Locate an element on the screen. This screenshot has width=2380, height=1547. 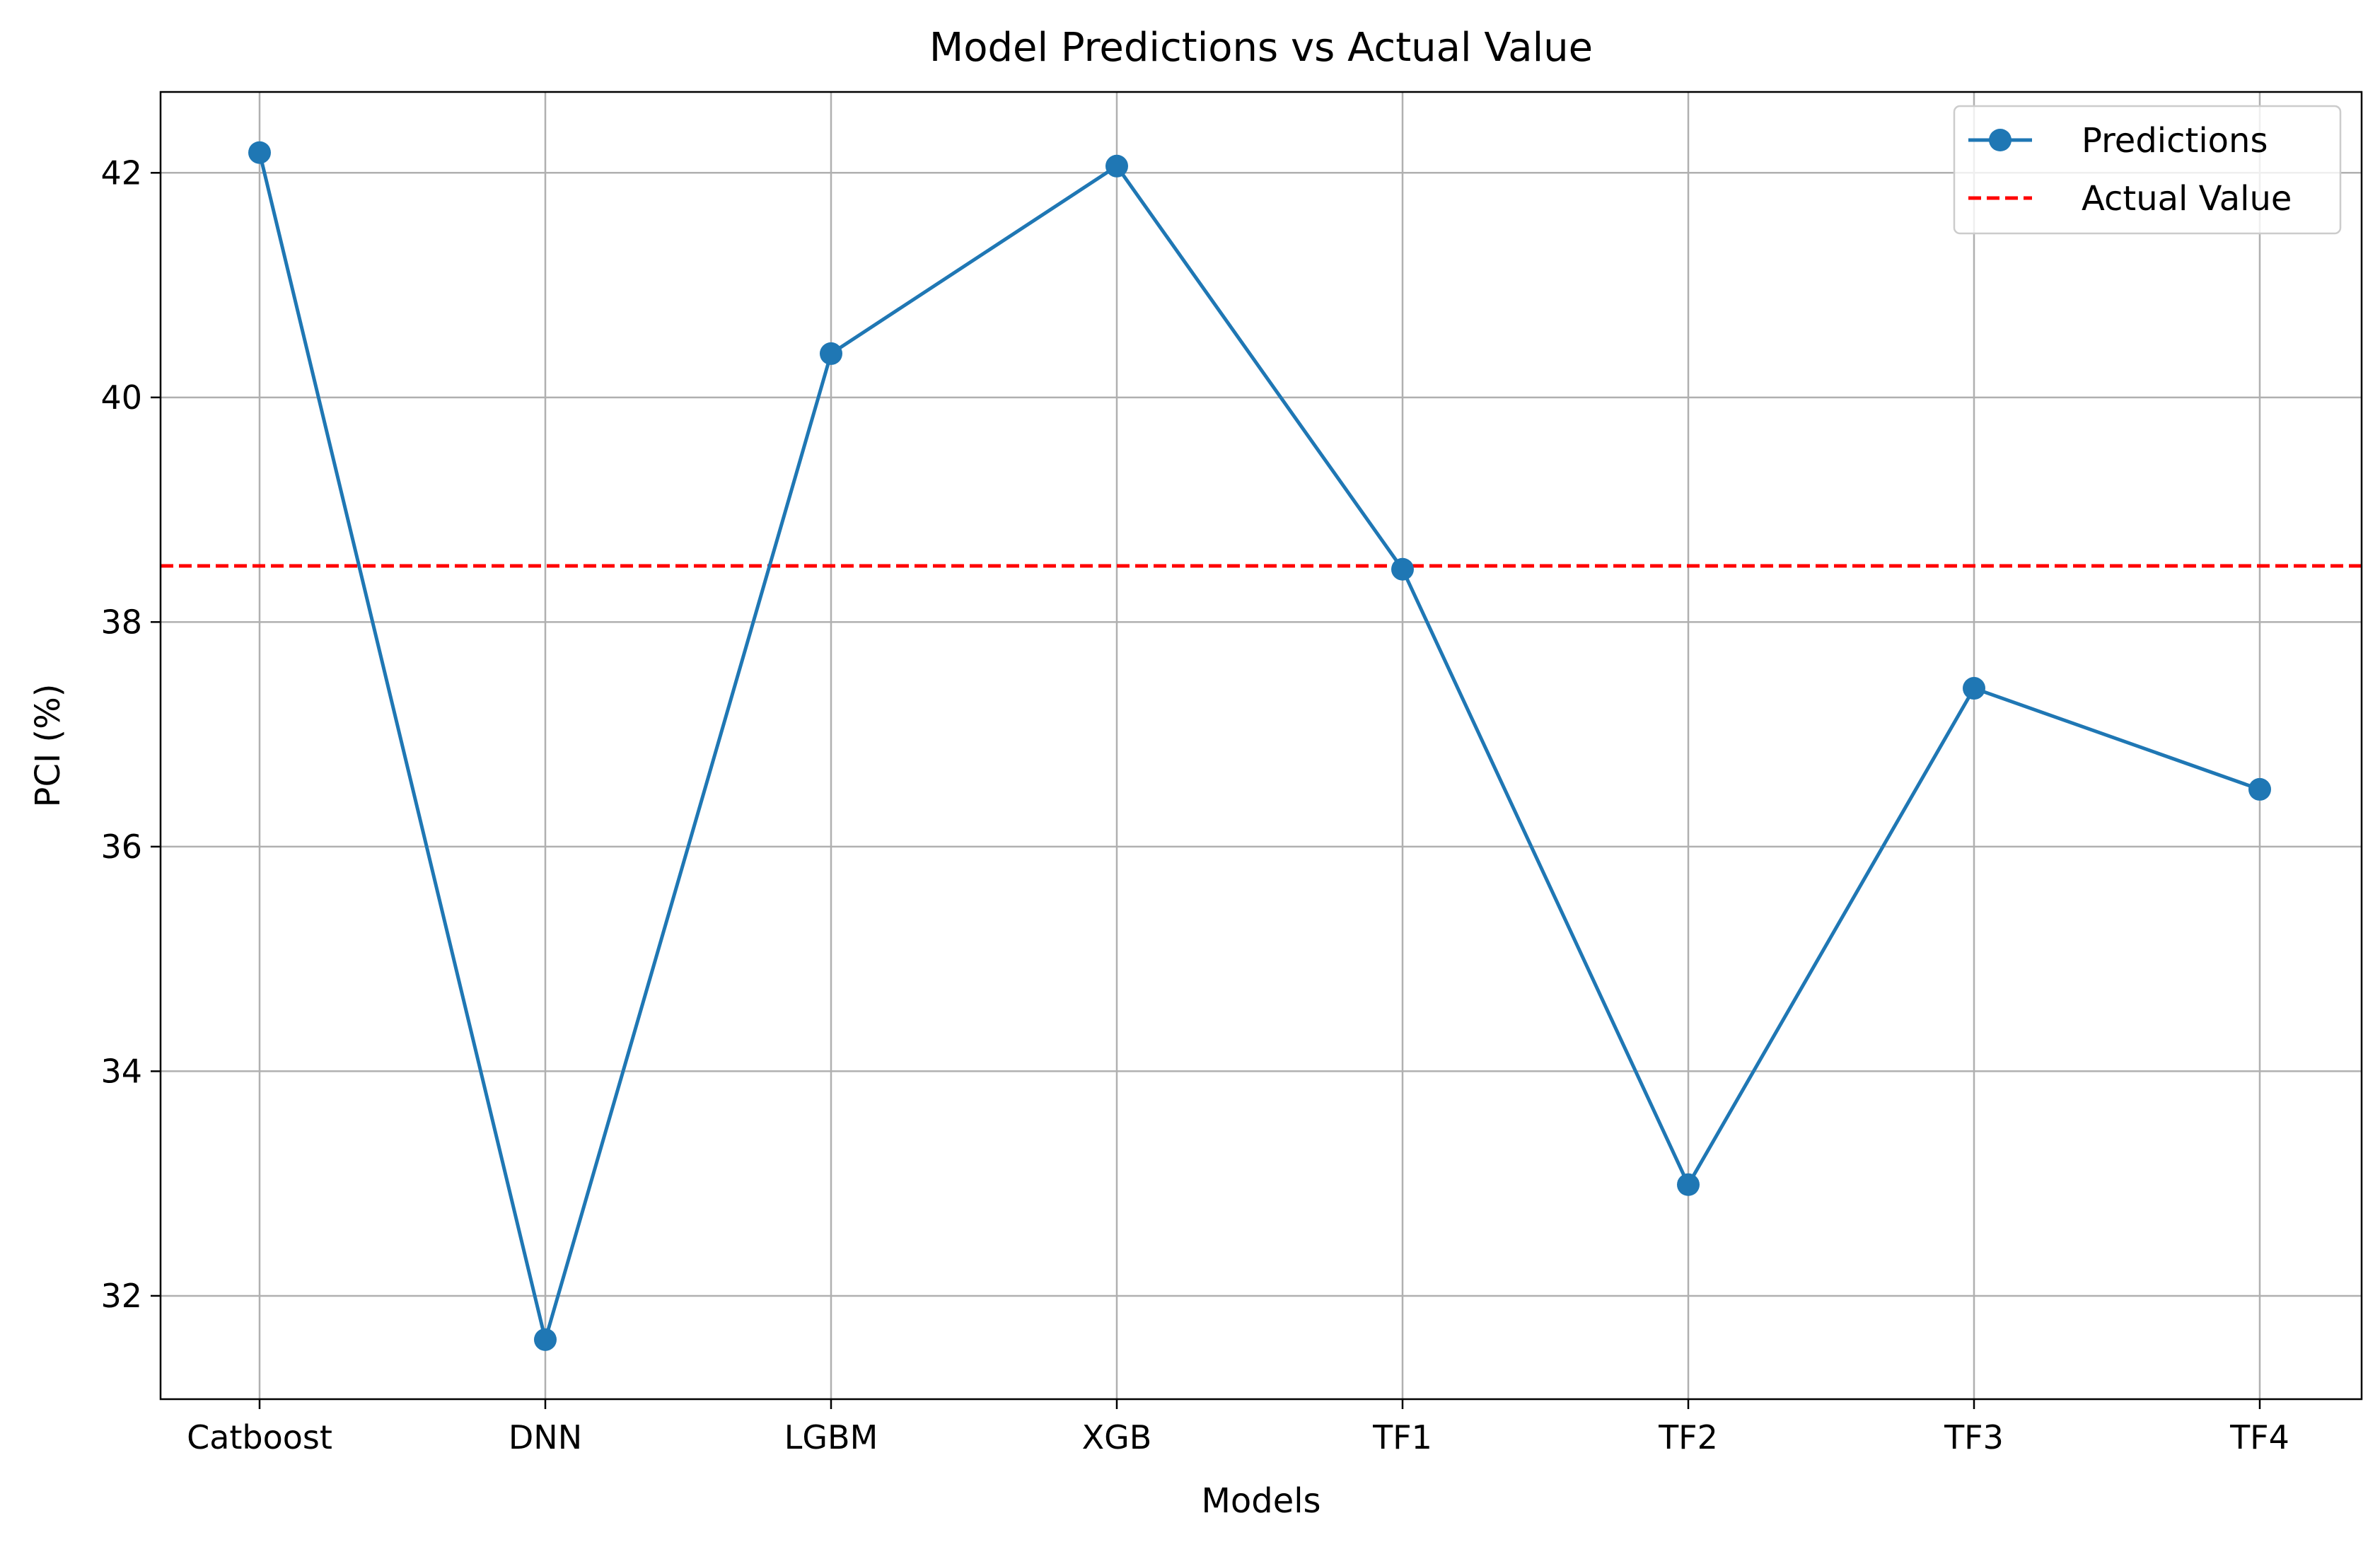
data-point-tf3 is located at coordinates (1974, 688).